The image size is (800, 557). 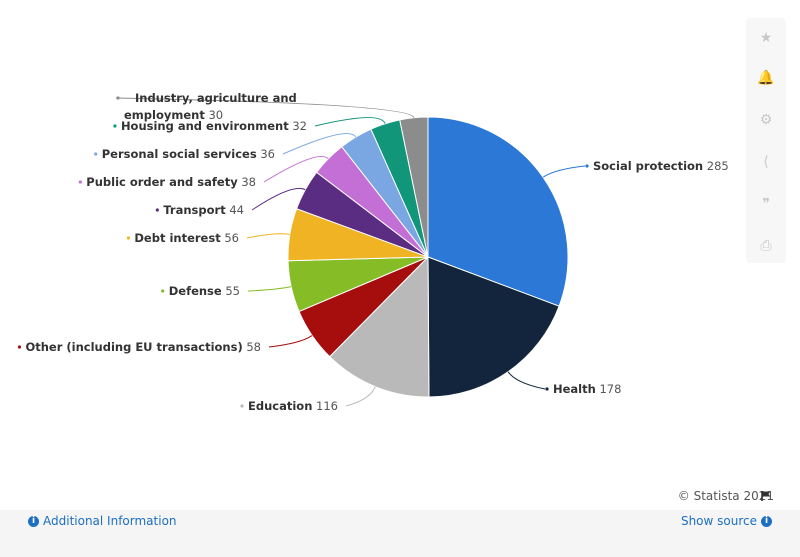 I want to click on show-source-link: Show source i, so click(x=726, y=521).